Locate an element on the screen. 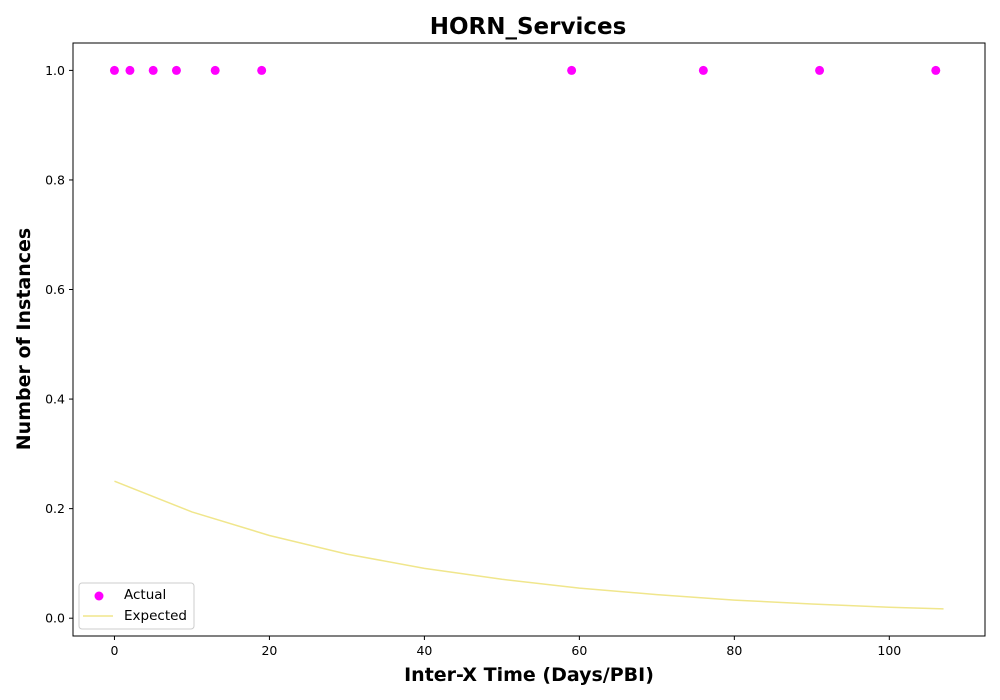  y-tick-label: 0.2 is located at coordinates (55, 508).